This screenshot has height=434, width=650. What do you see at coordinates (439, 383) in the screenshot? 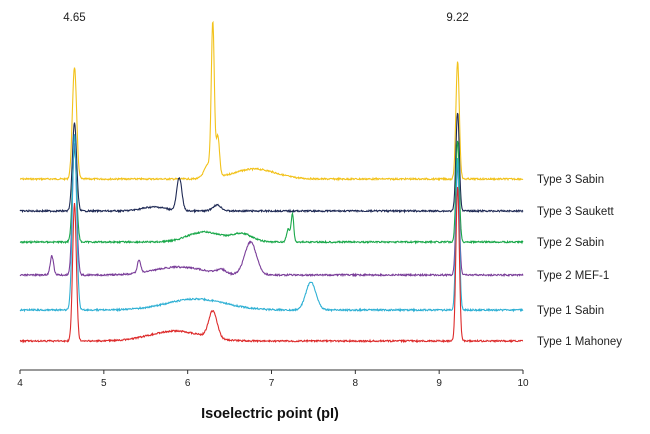
I see `x-tick-label: 9` at bounding box center [439, 383].